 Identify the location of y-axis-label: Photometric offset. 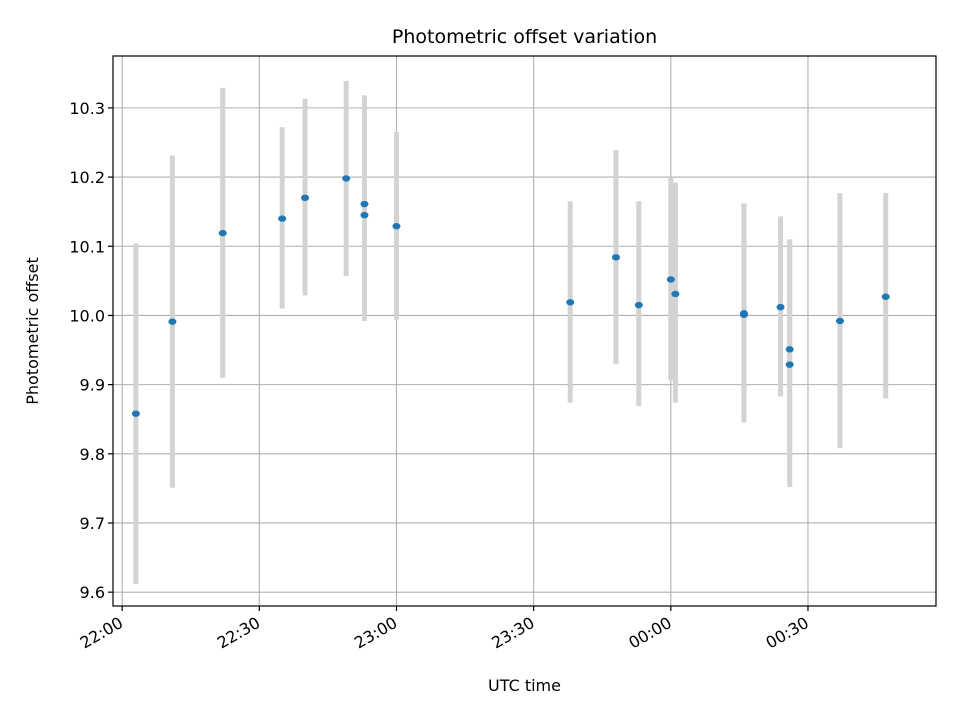
(32, 331).